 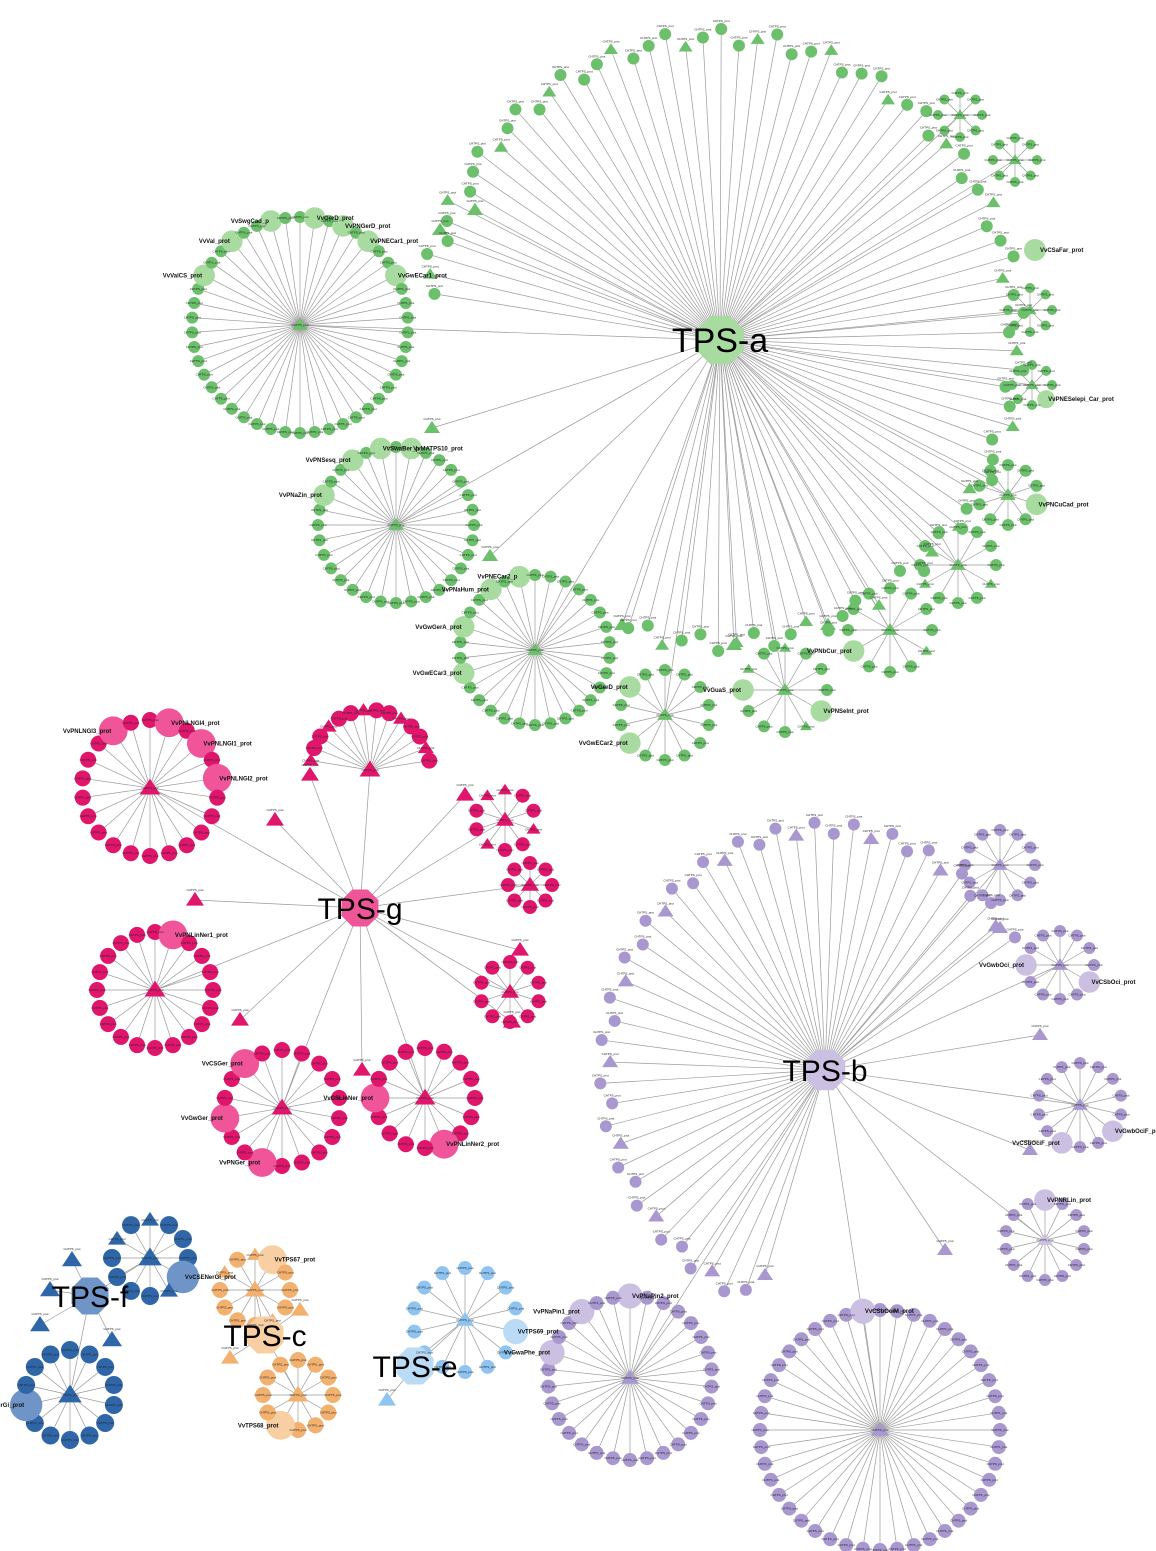 What do you see at coordinates (201, 743) in the screenshot?
I see `tps-g-named-node` at bounding box center [201, 743].